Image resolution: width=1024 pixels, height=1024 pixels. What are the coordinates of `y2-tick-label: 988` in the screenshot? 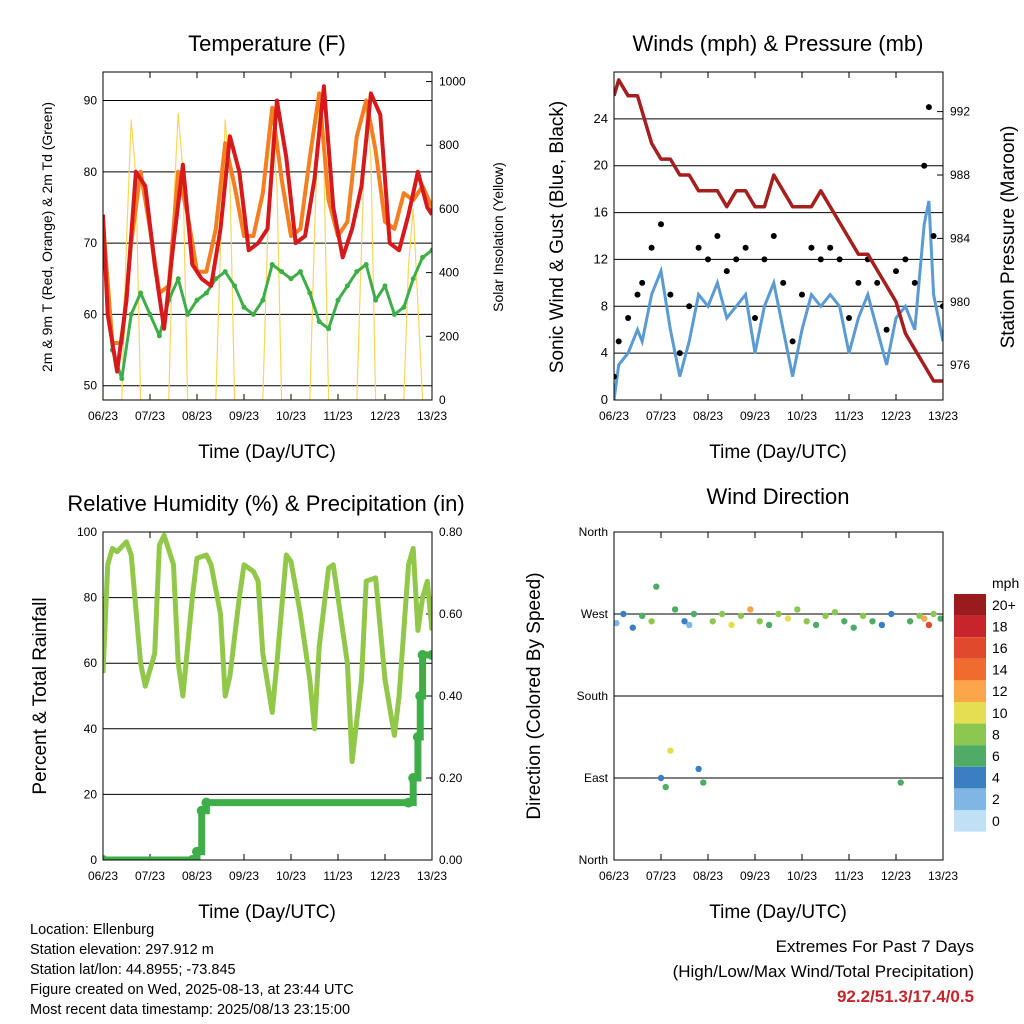 It's located at (960, 175).